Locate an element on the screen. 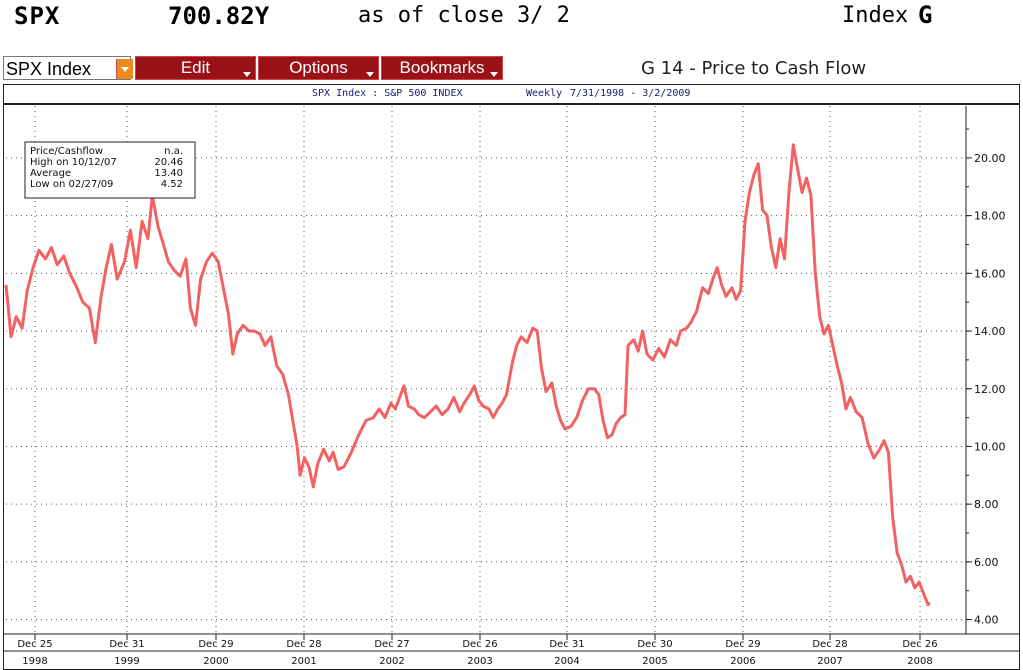 Image resolution: width=1023 pixels, height=670 pixels. y-tick-label: 14.00 is located at coordinates (990, 331).